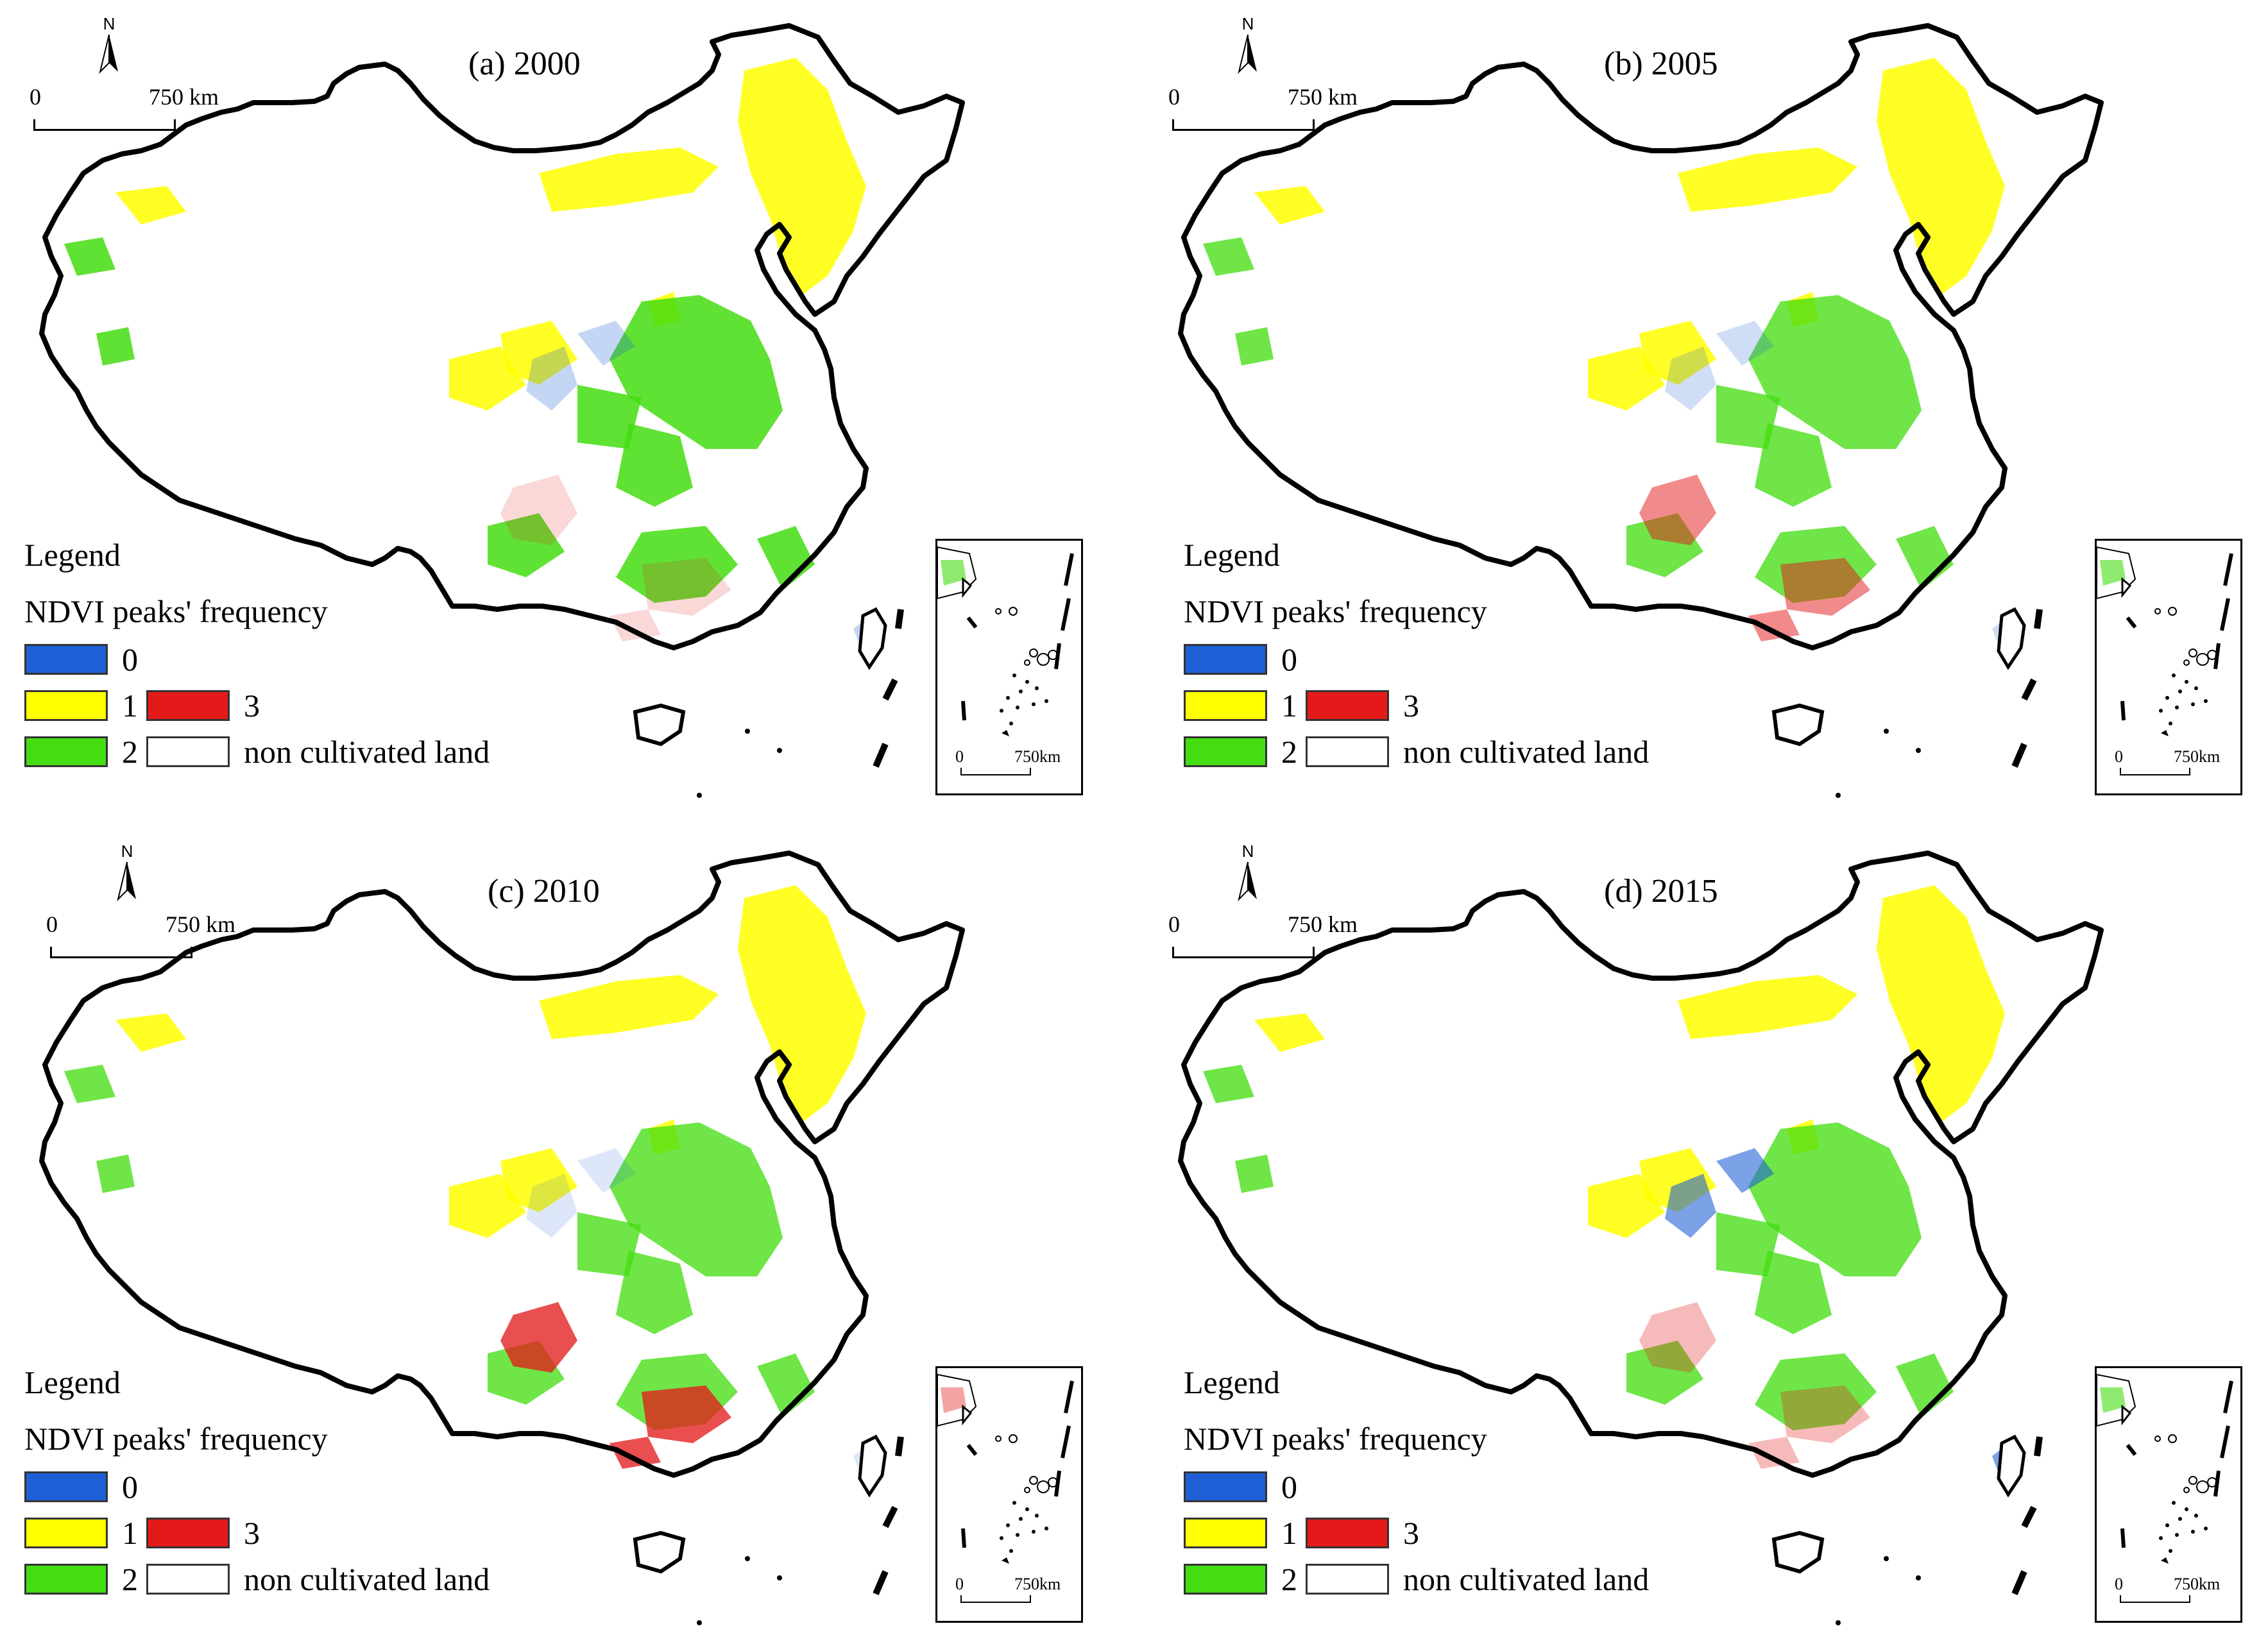 The image size is (2268, 1651). What do you see at coordinates (1661, 891) in the screenshot?
I see `panel-title: (d) 2015` at bounding box center [1661, 891].